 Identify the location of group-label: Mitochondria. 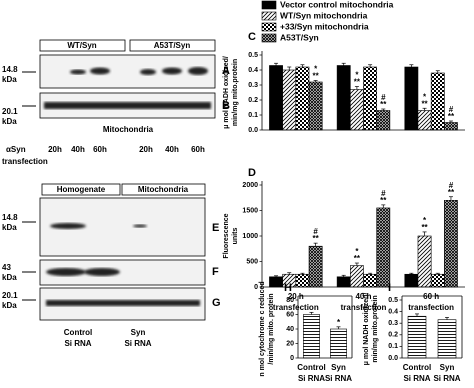
(163, 189).